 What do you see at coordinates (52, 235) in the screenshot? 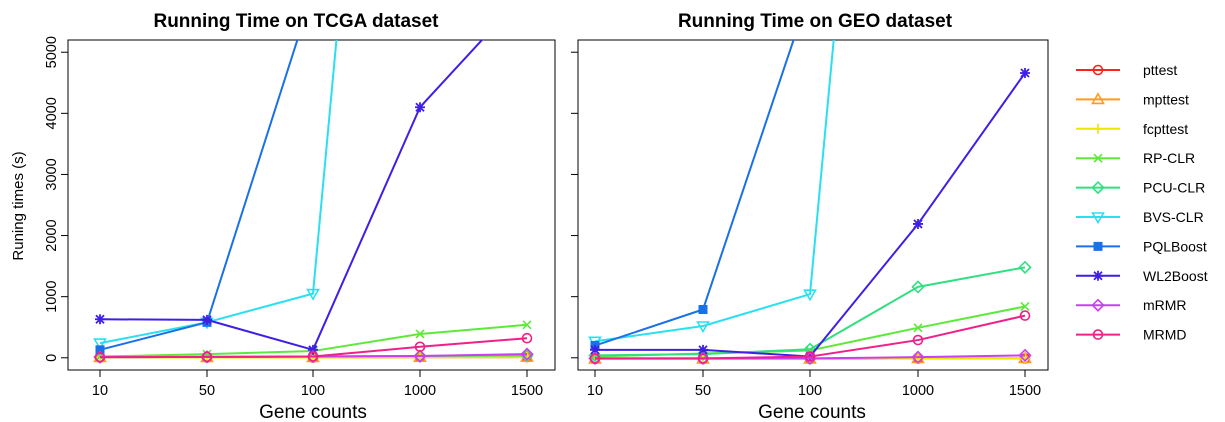
I see `y-tick-label: 2000` at bounding box center [52, 235].